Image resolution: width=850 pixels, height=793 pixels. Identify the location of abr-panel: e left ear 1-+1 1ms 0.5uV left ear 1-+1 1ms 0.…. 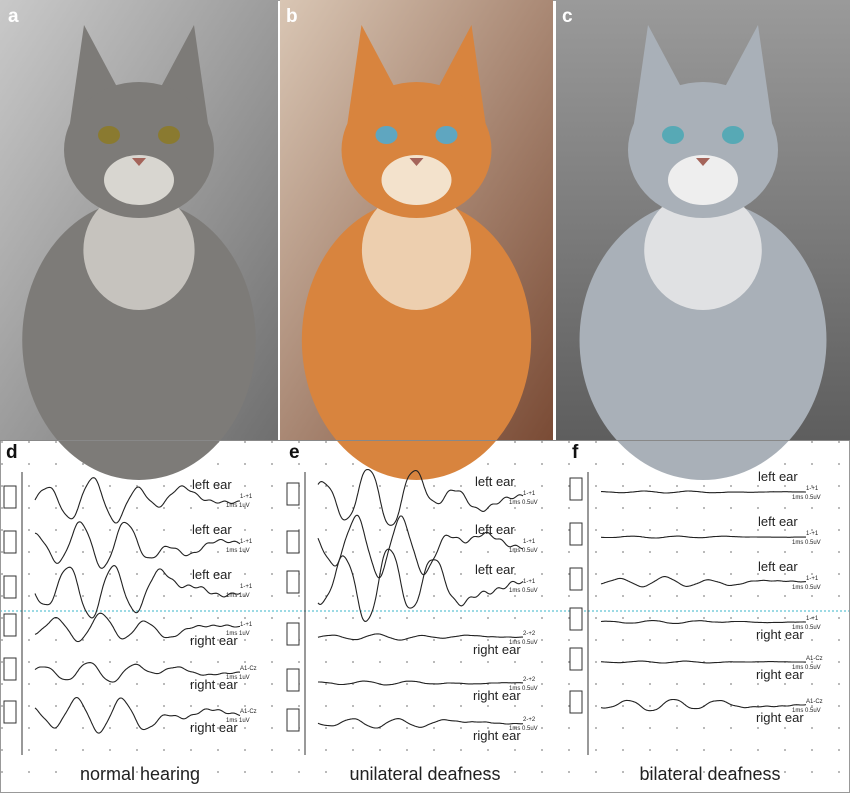
(412, 613).